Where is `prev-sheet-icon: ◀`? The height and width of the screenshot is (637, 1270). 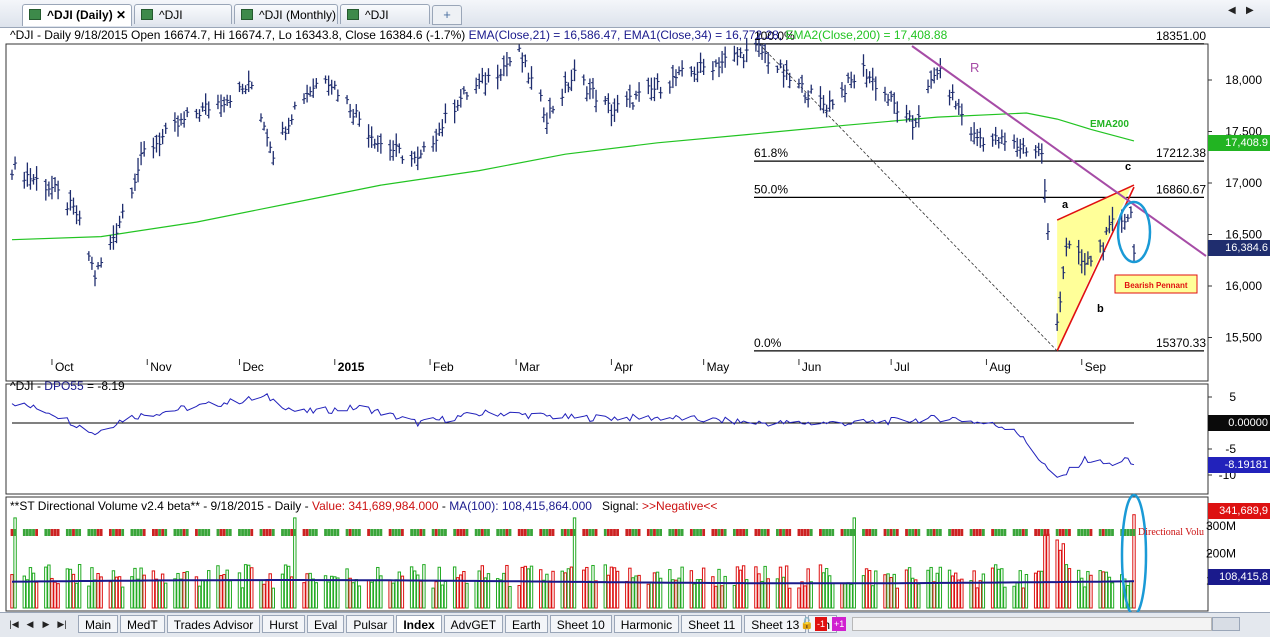
prev-sheet-icon: ◀ is located at coordinates (30, 624).